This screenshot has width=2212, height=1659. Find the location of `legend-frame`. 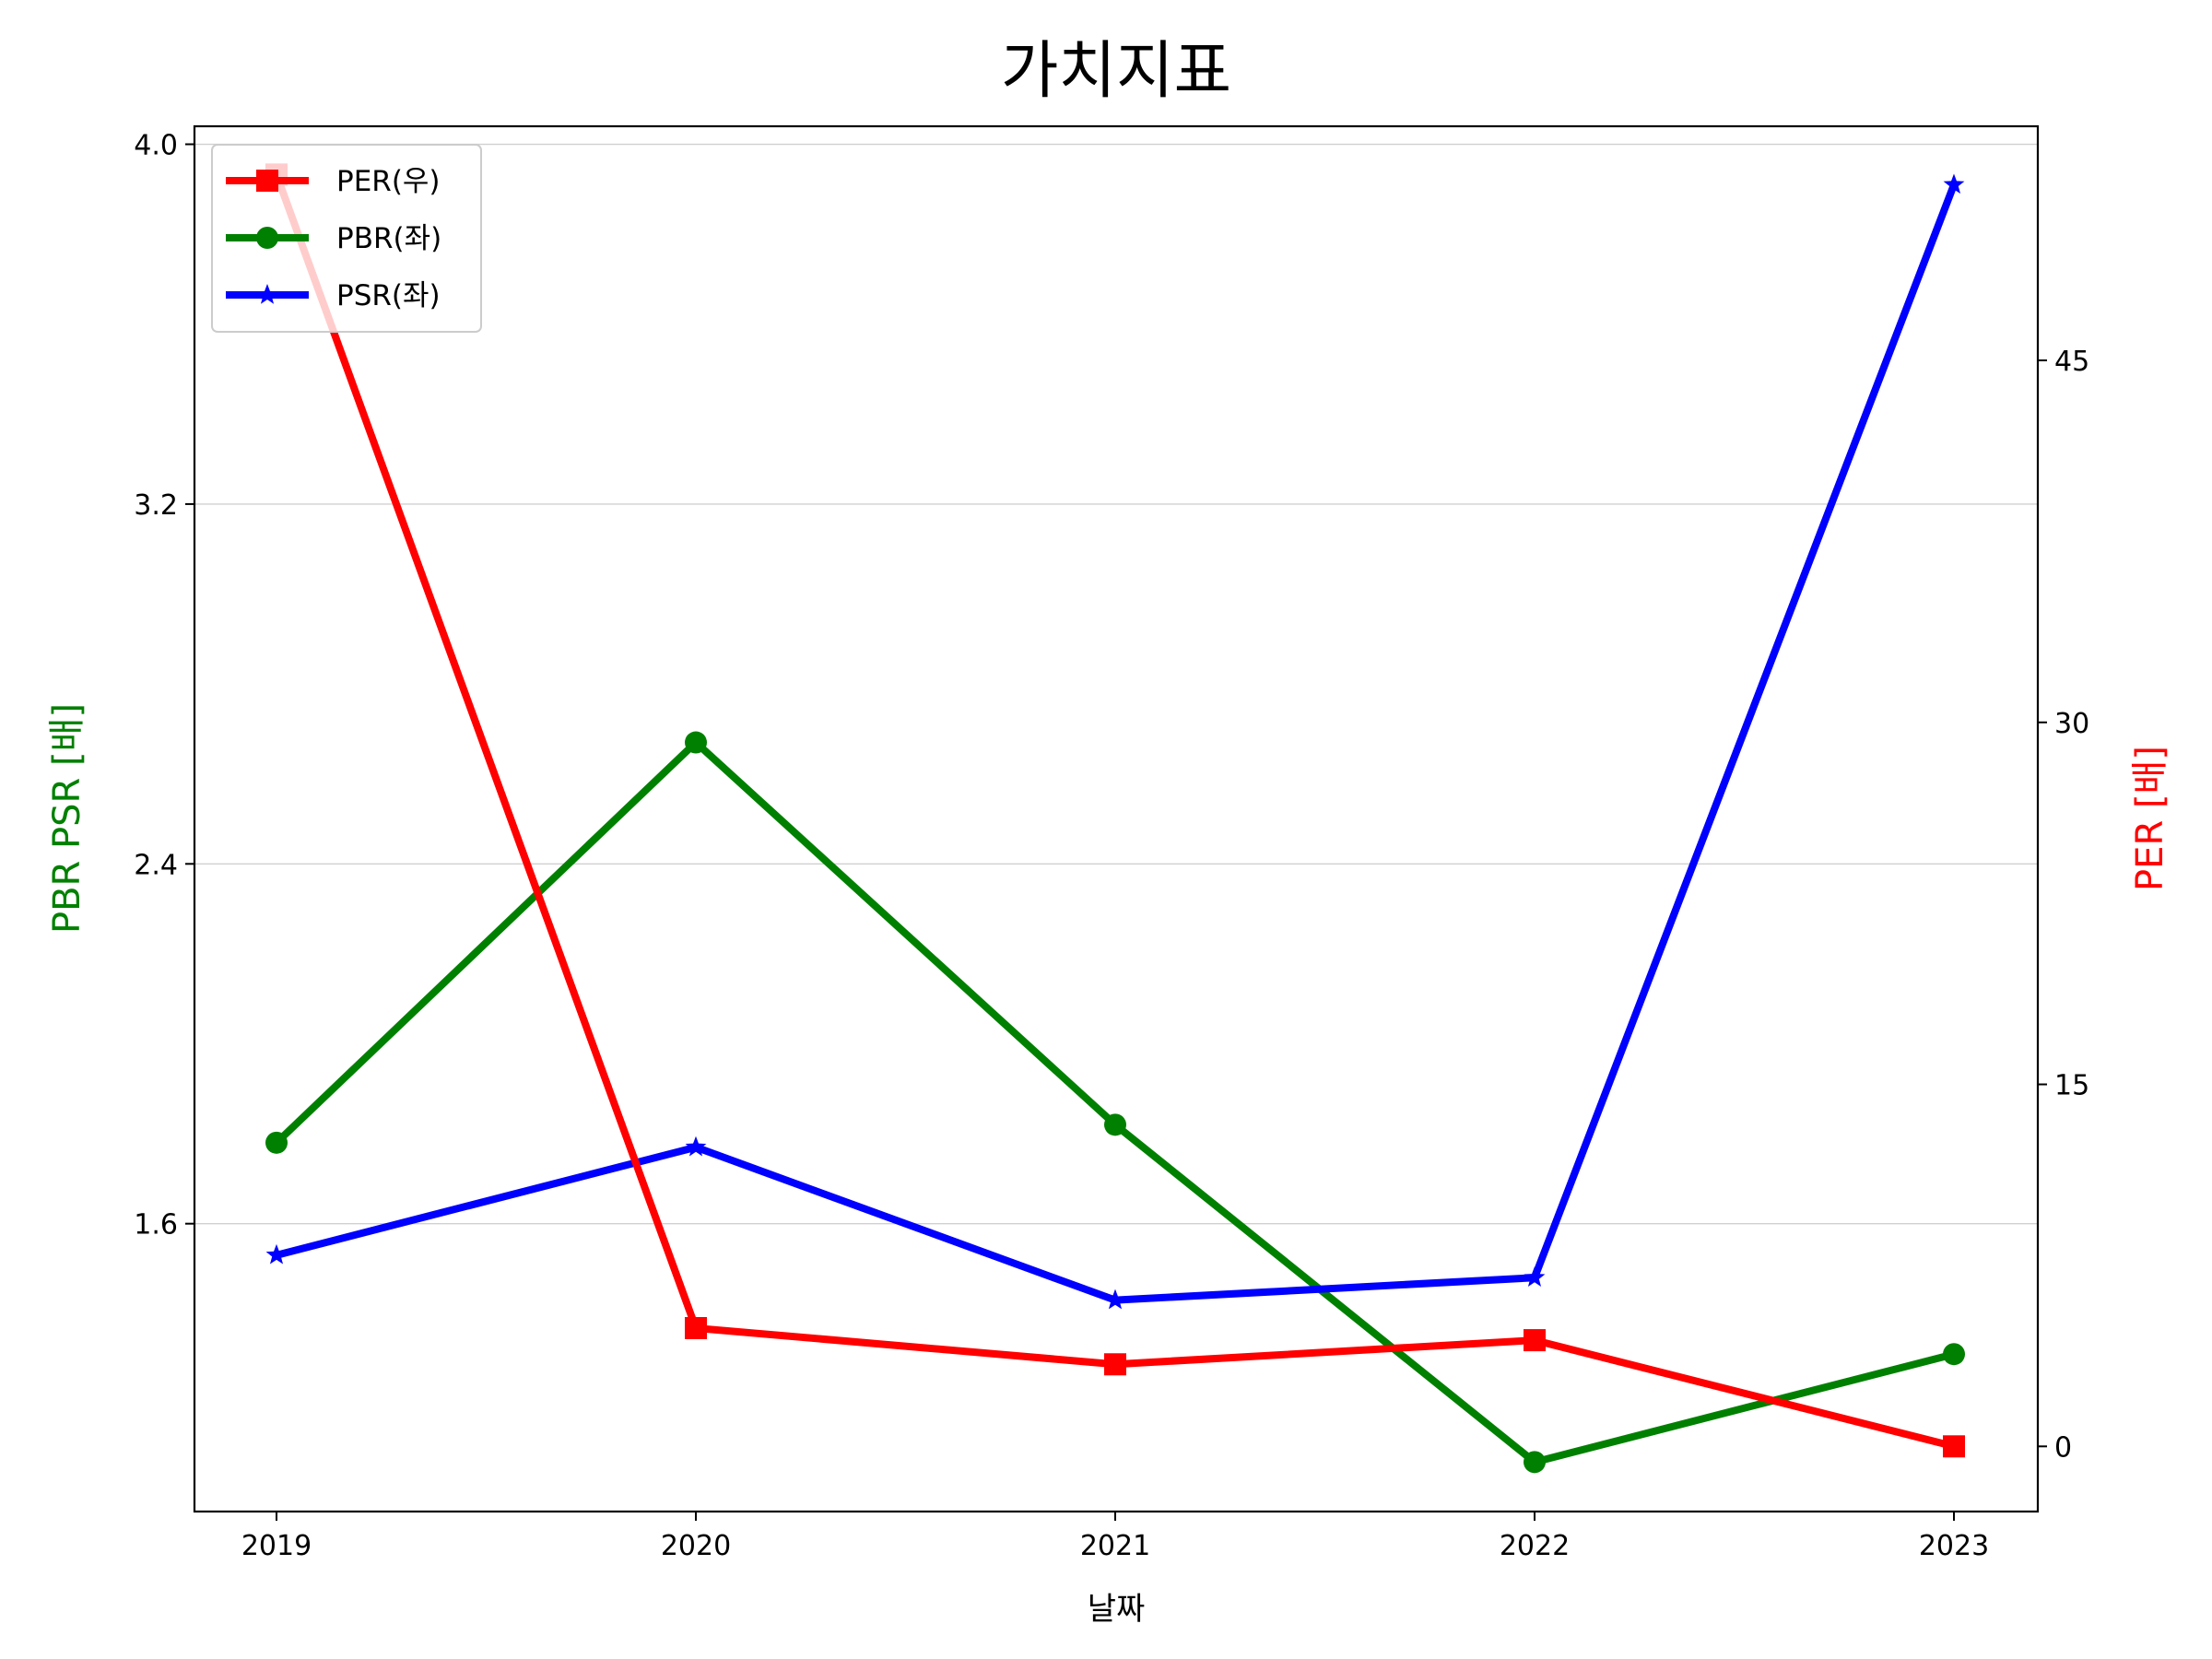

legend-frame is located at coordinates (346, 238).